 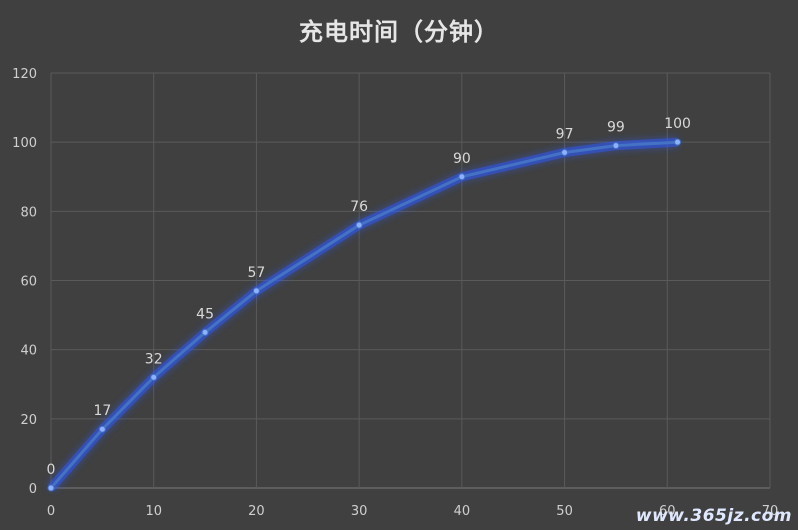 I want to click on data-label: 45, so click(x=205, y=314).